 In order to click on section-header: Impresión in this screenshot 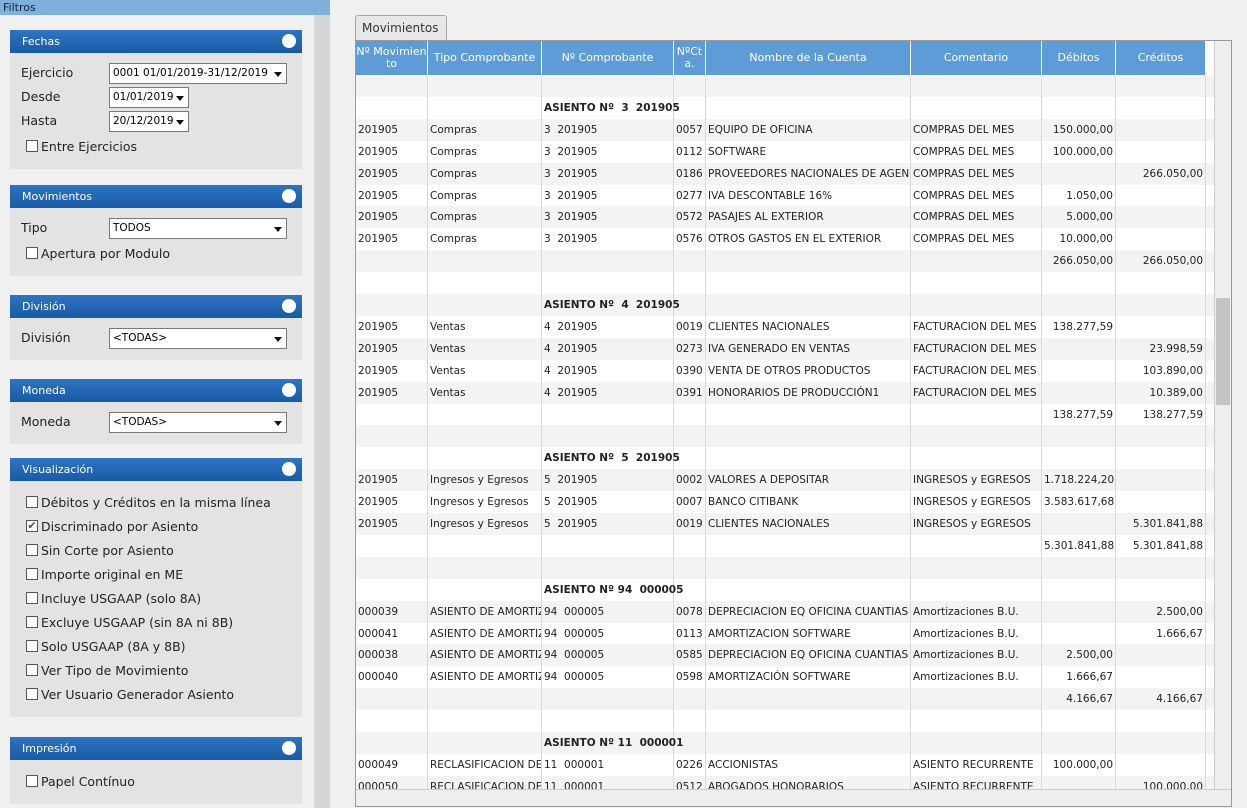, I will do `click(156, 748)`.